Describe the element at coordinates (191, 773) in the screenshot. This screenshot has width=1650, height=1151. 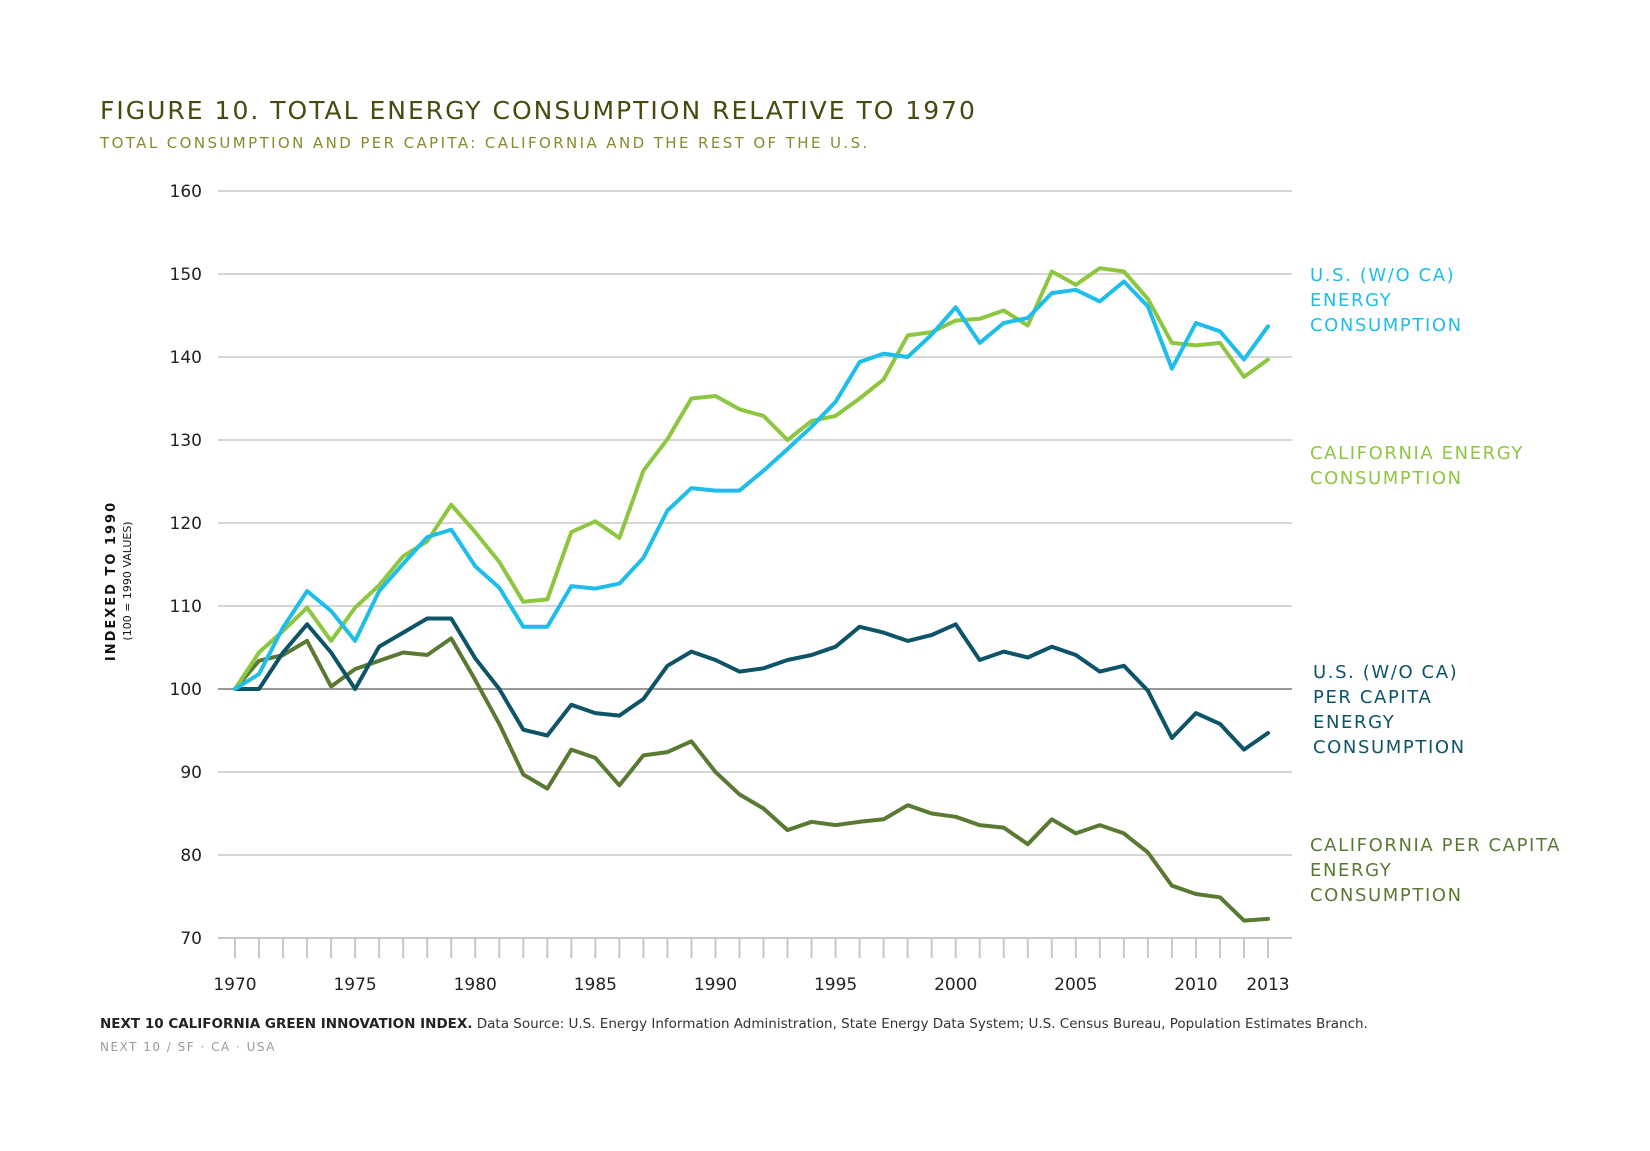
I see `y-tick-label: 90` at that location.